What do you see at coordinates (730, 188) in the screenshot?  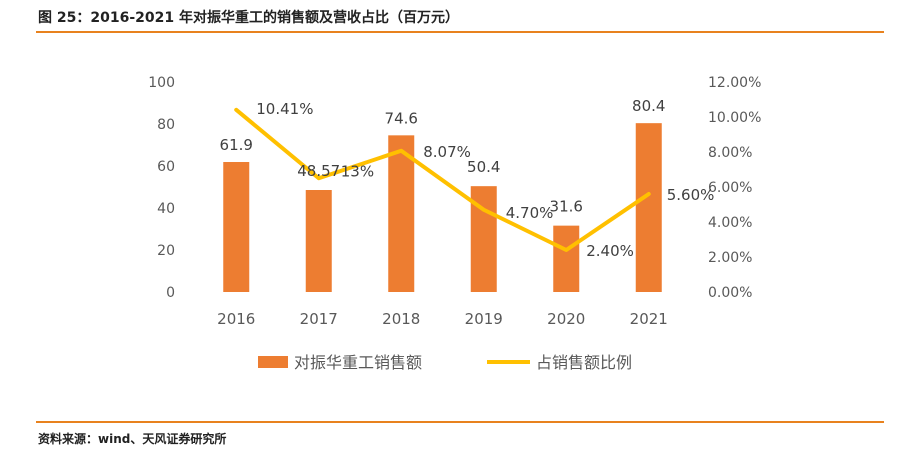 I see `right-tick-label: 6.00%` at bounding box center [730, 188].